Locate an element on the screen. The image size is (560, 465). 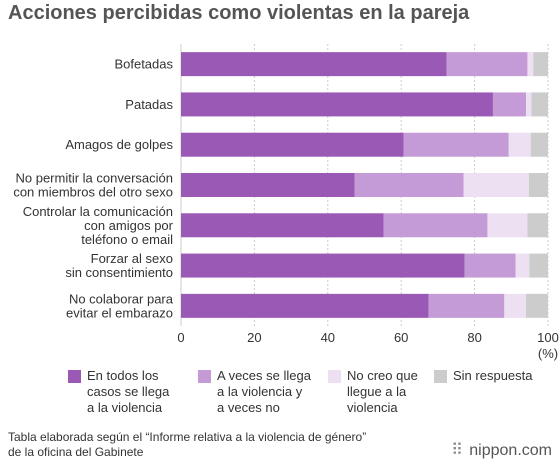
legend-item: Sin respuesta is located at coordinates (483, 376).